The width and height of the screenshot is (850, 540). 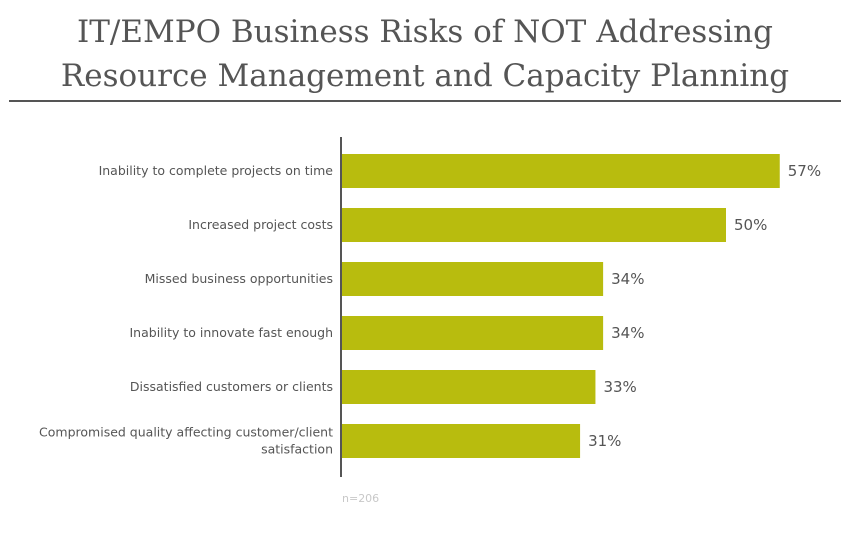 What do you see at coordinates (627, 333) in the screenshot?
I see `value-label-4: 34%` at bounding box center [627, 333].